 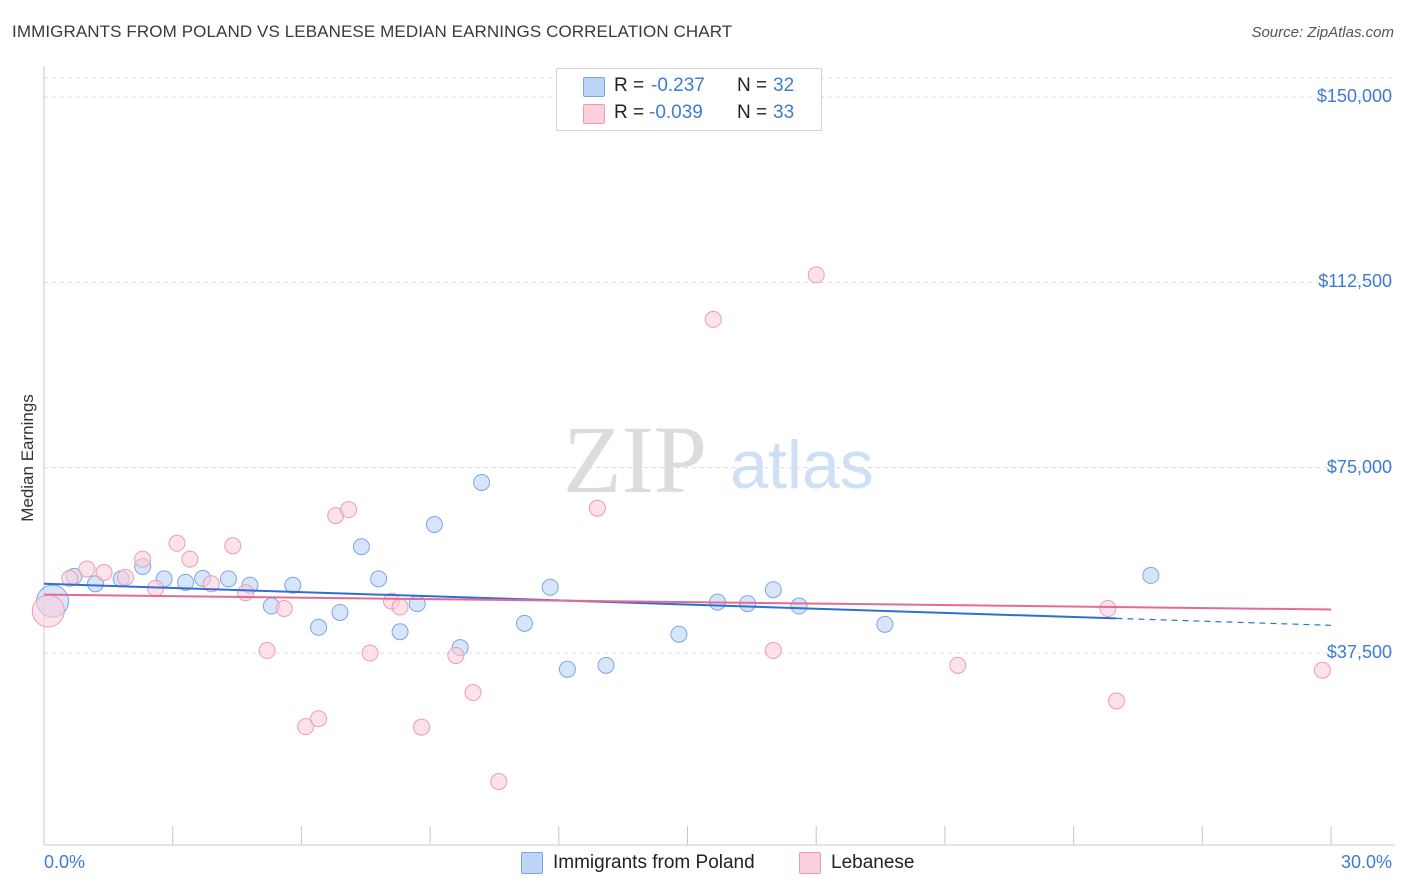 I want to click on legend-item-lebanese: Lebanese, so click(x=856, y=863).